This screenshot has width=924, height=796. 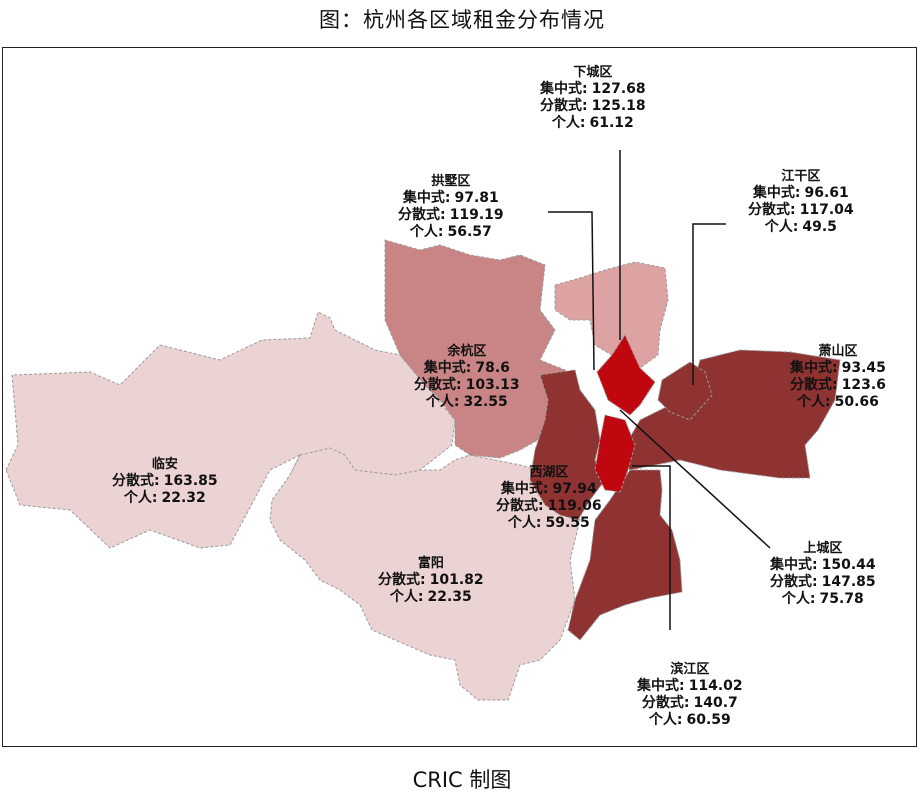 What do you see at coordinates (823, 548) in the screenshot?
I see `district-name: 上城区` at bounding box center [823, 548].